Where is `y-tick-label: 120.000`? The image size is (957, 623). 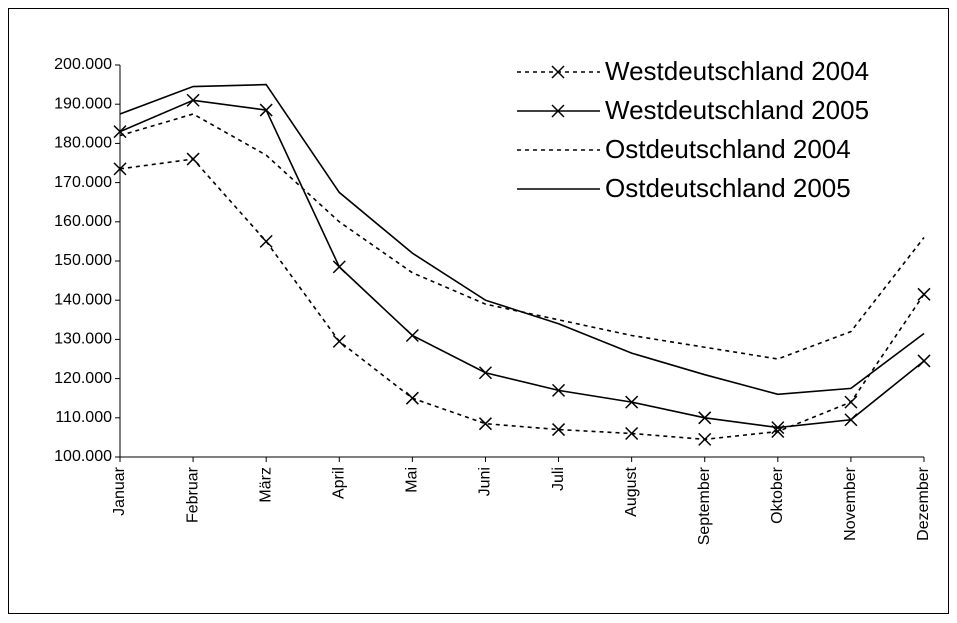 y-tick-label: 120.000 is located at coordinates (83, 378).